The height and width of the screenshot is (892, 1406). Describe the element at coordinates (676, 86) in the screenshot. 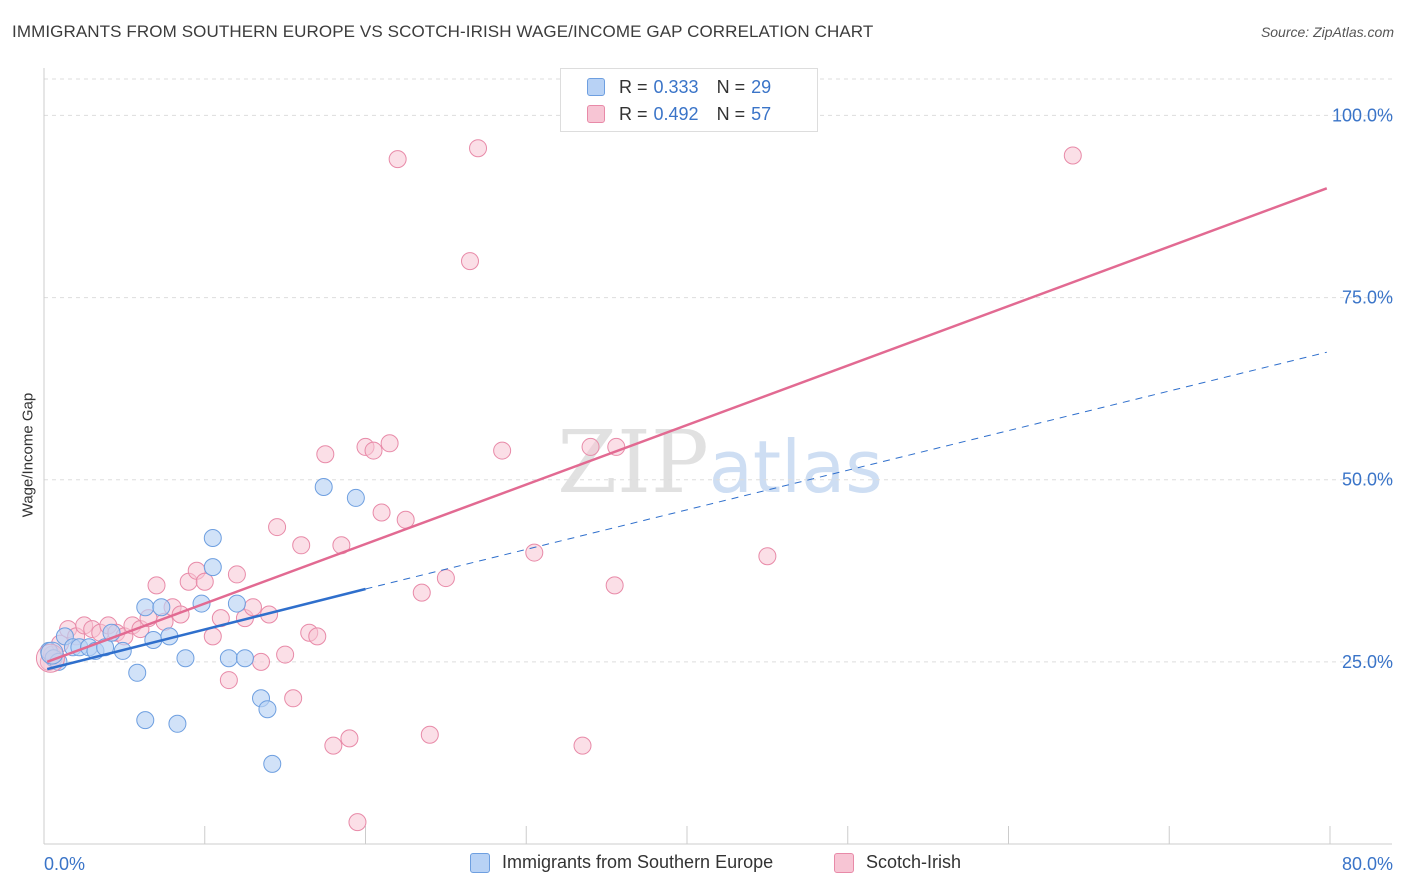

I see `legend-r-value: 0.333` at that location.